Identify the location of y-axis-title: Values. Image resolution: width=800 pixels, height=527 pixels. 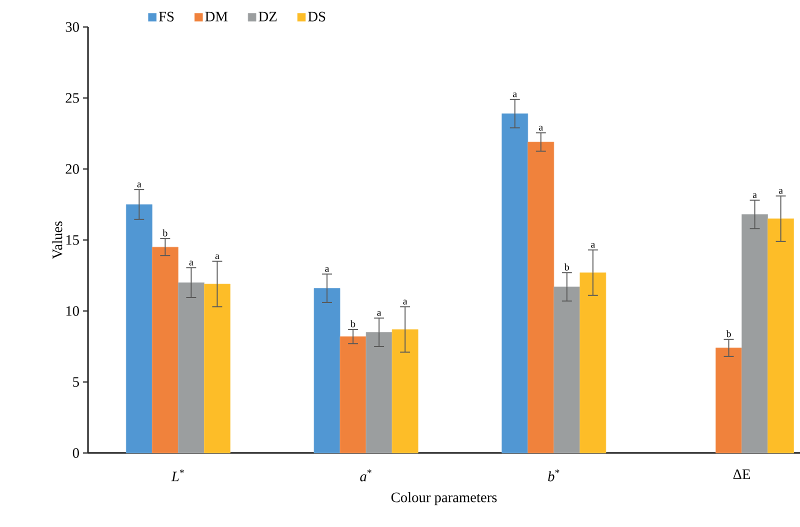
(57, 240).